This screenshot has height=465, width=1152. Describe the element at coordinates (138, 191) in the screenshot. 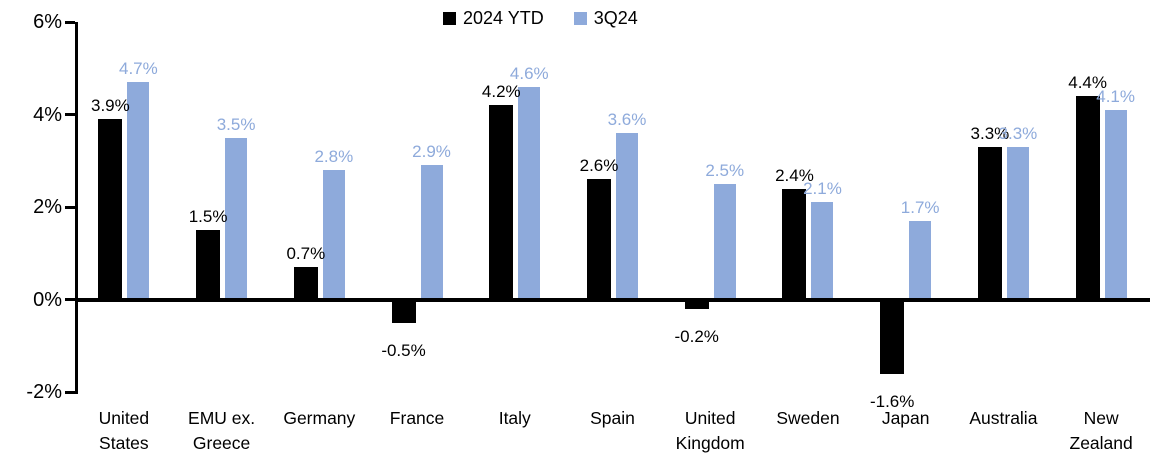

I see `bar-3q24-united-states` at that location.